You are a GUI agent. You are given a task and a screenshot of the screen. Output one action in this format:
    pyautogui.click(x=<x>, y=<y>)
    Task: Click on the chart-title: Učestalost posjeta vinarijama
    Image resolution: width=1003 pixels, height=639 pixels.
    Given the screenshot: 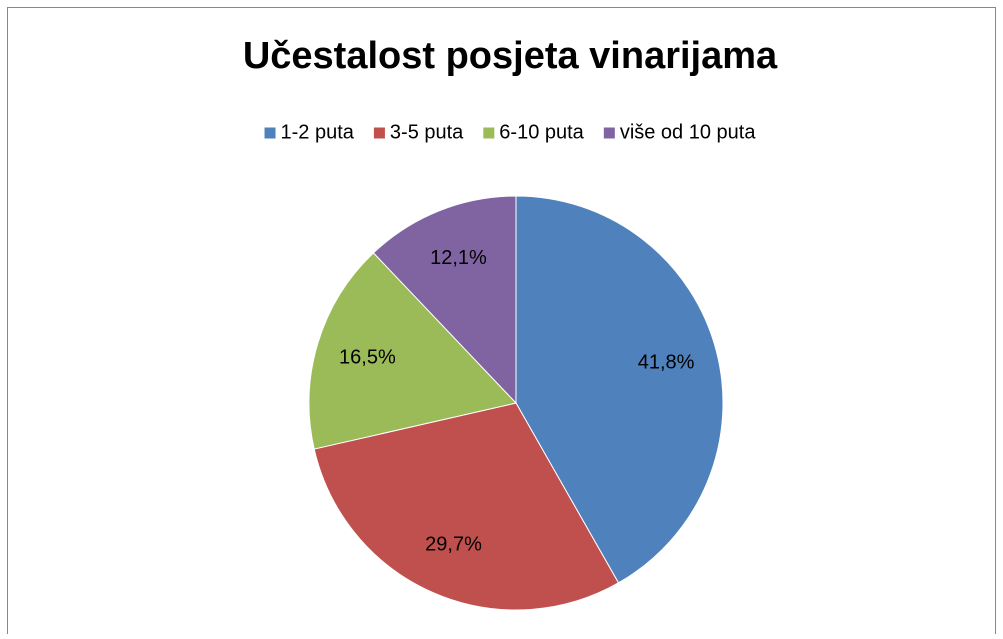 What is the action you would take?
    pyautogui.click(x=510, y=56)
    